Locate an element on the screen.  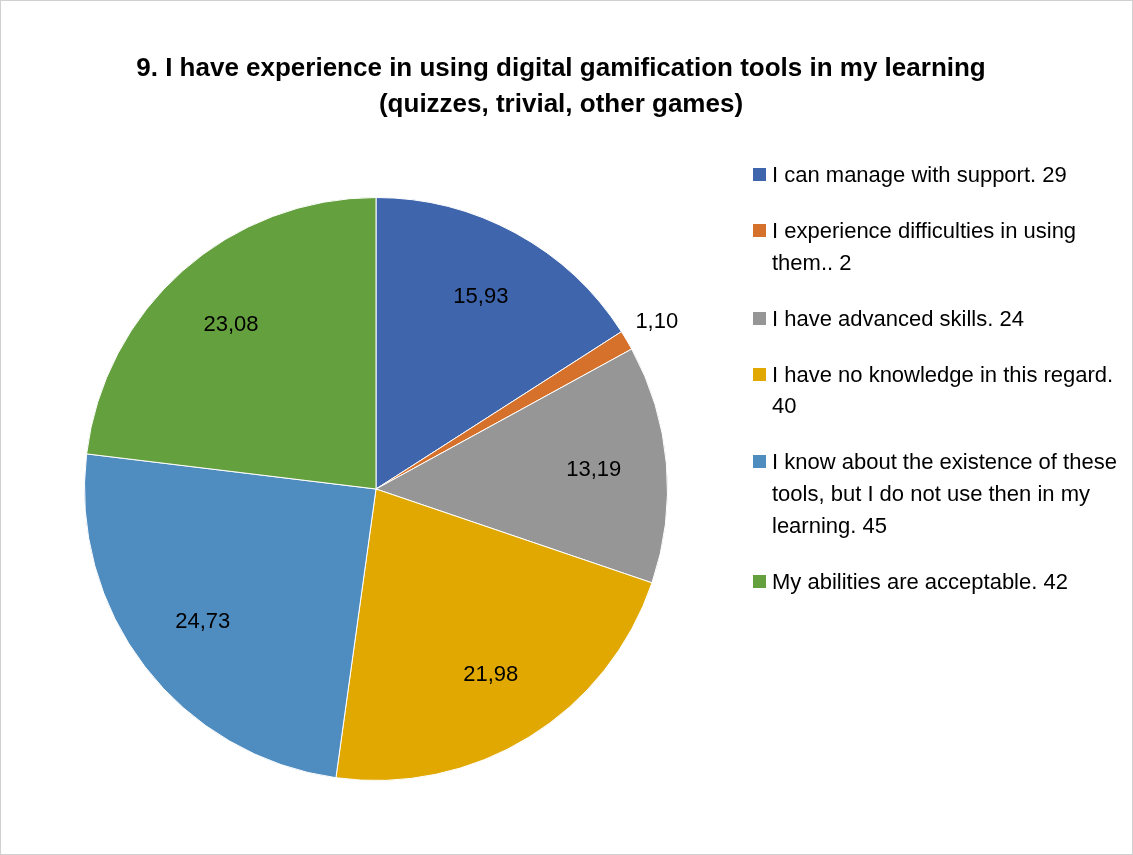
legend-label: I experience difficulties in using them.. 2 is located at coordinates (925, 246).